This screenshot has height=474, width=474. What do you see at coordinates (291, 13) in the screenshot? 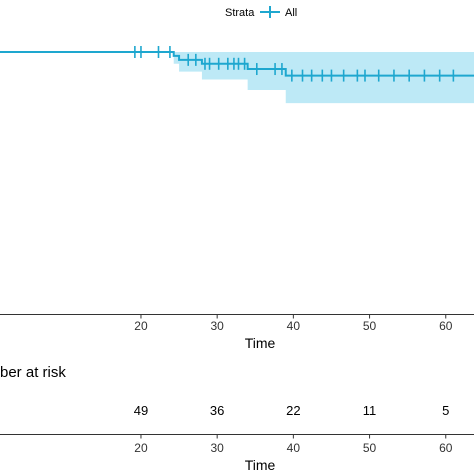
I see `legend-entry-all: All` at bounding box center [291, 13].